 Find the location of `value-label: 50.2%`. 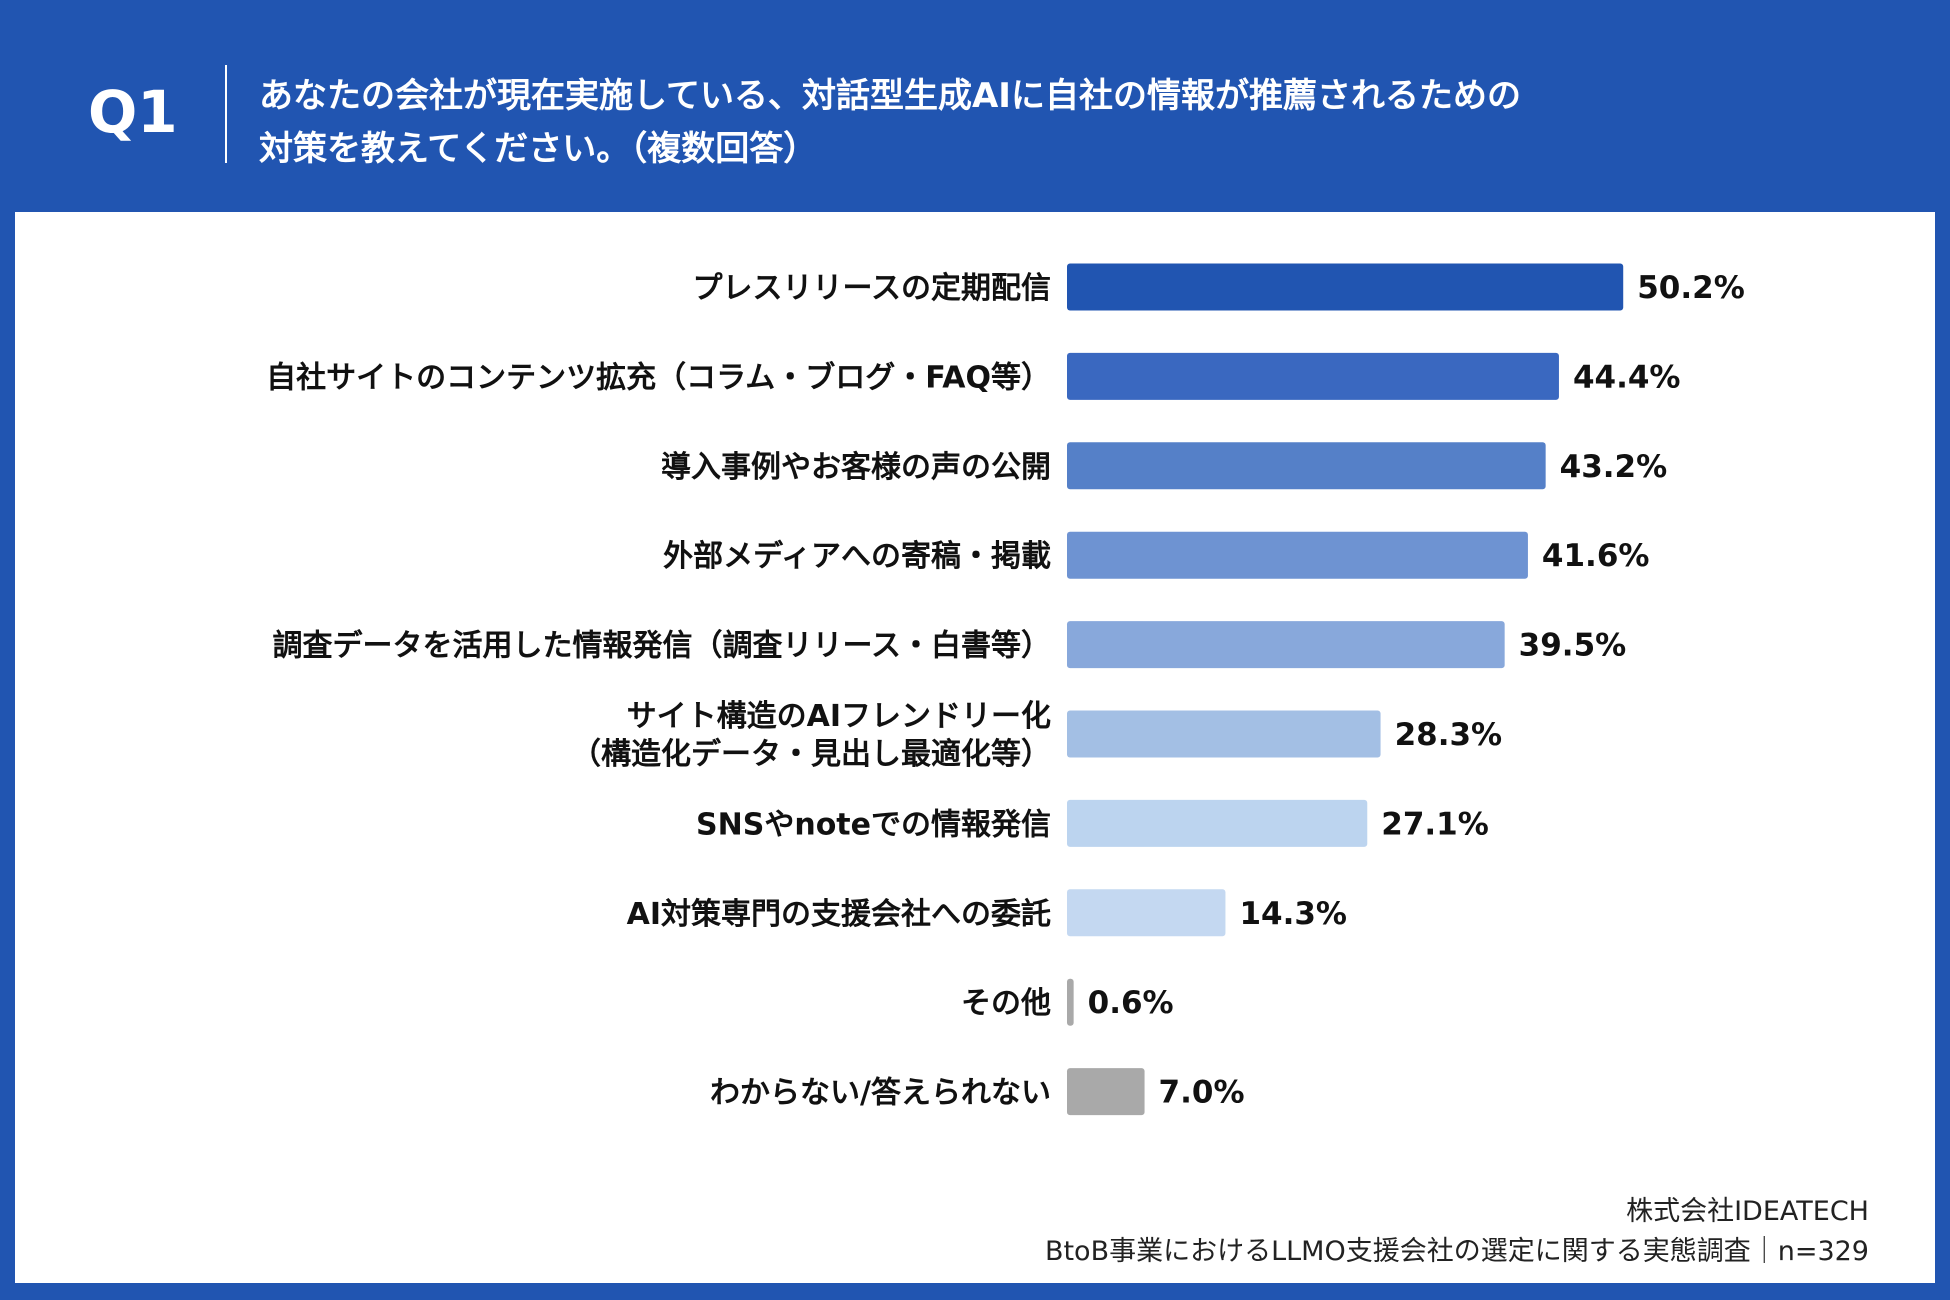

value-label: 50.2% is located at coordinates (1691, 288).